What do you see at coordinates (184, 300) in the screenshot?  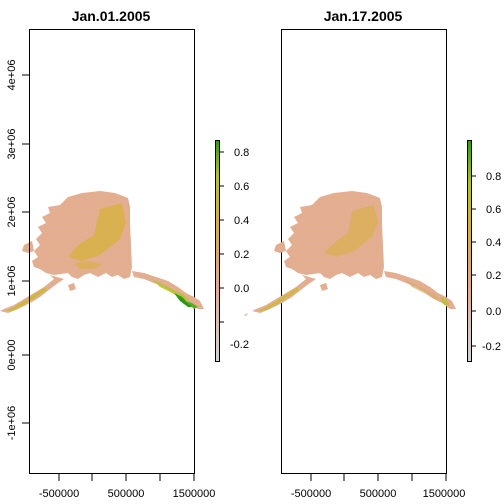 I see `hot-spot-southeast` at bounding box center [184, 300].